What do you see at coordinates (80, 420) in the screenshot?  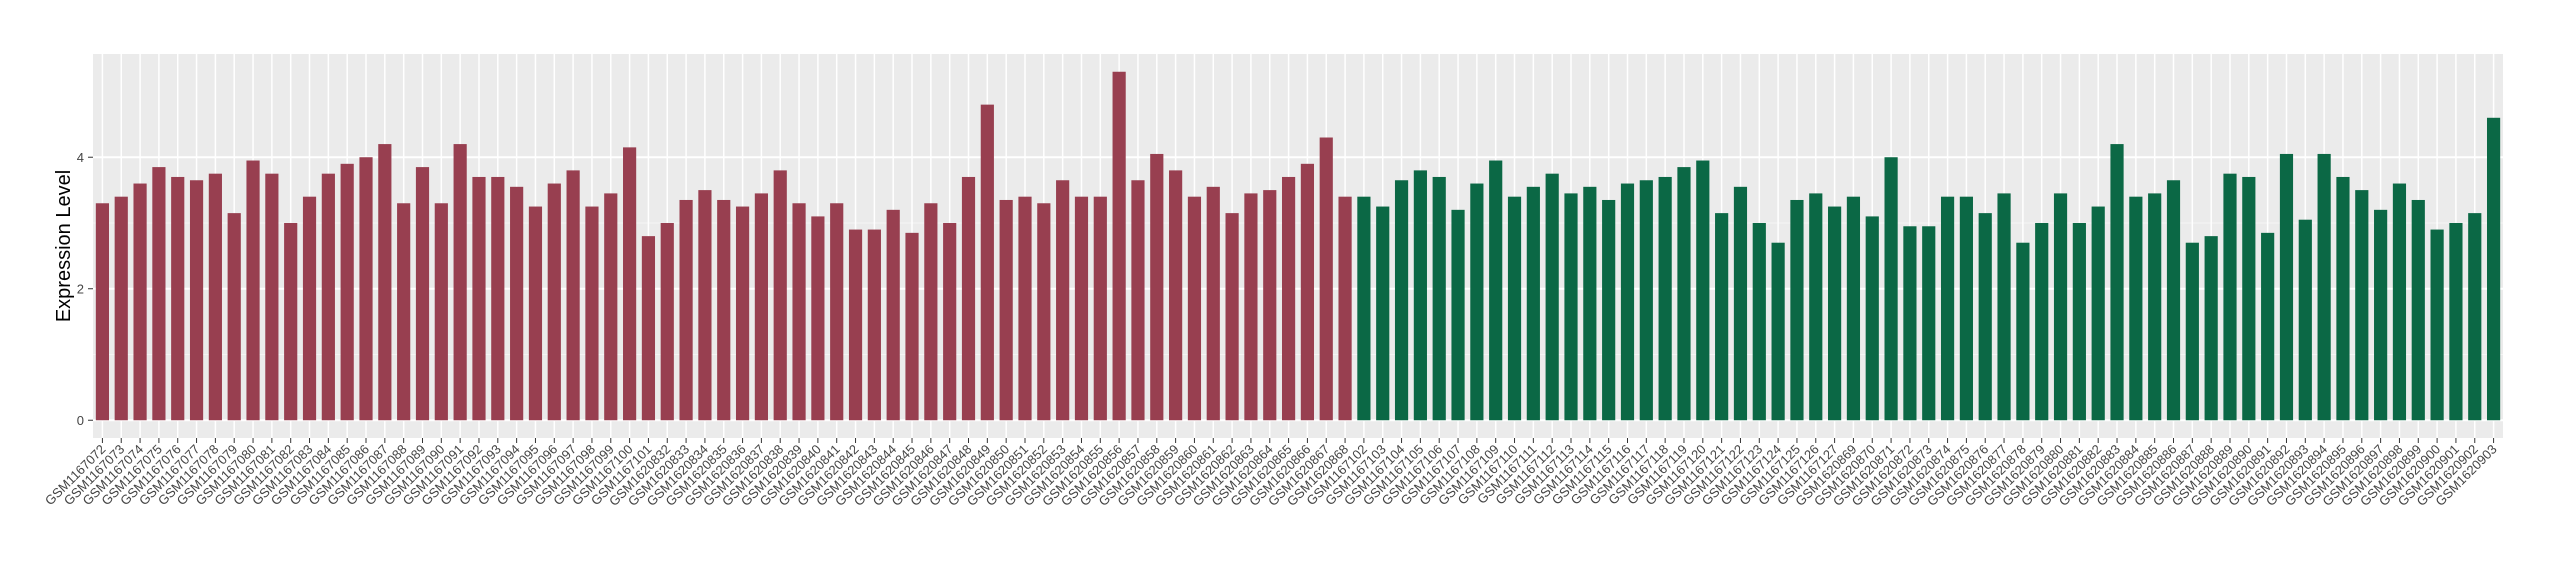 I see `y-tick-label: 0` at bounding box center [80, 420].